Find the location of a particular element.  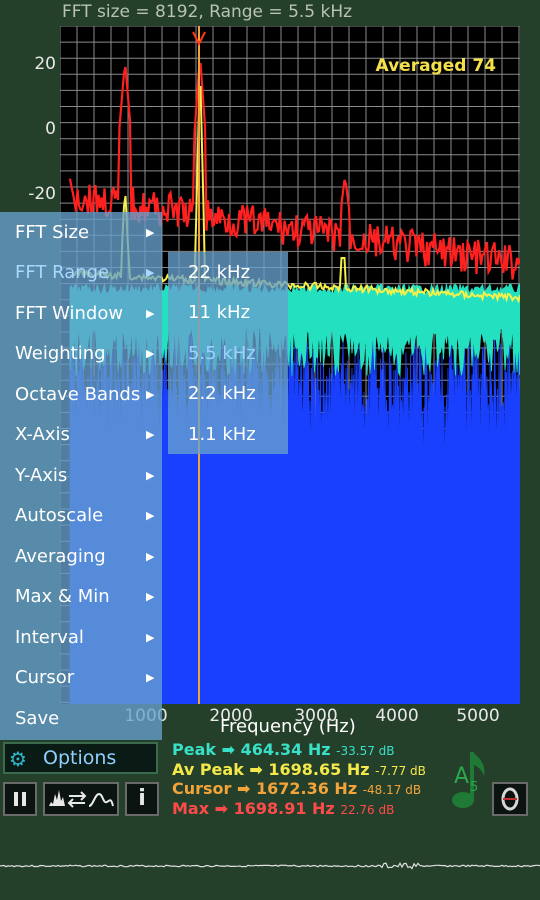

music-note-icon is located at coordinates (468, 780).